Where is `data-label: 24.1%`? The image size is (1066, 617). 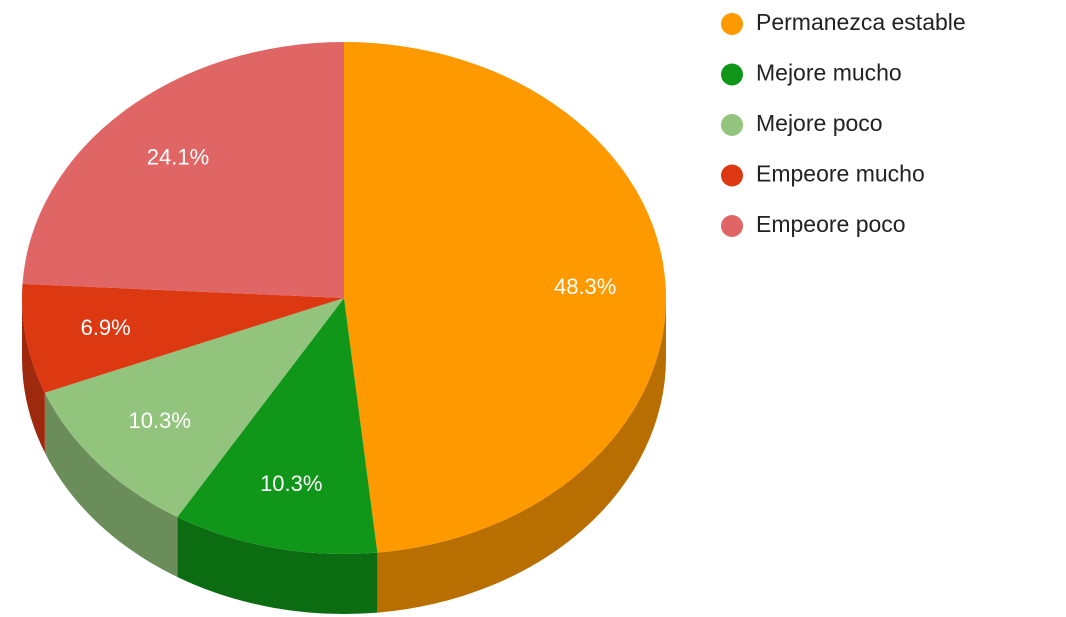
data-label: 24.1% is located at coordinates (178, 156).